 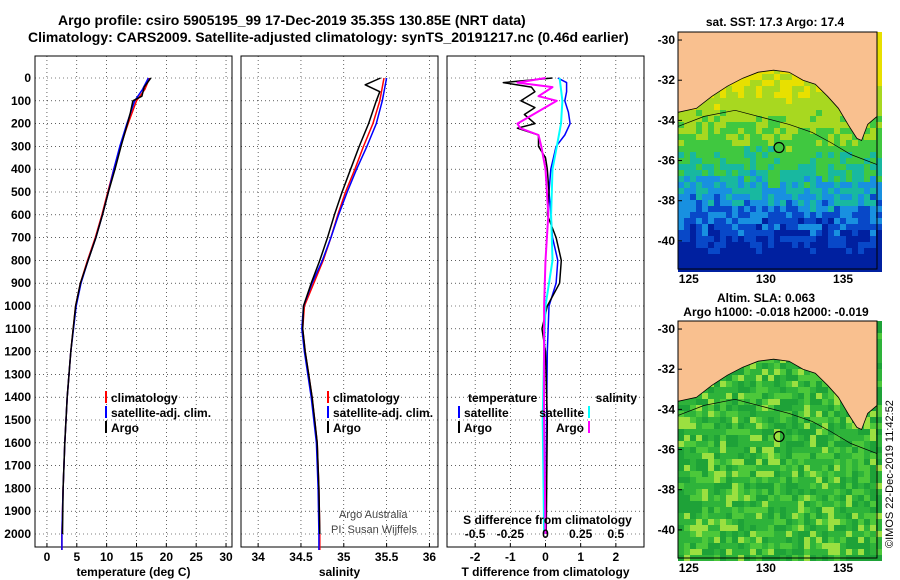 I want to click on depth-tick-label: 1500, so click(x=17, y=420).